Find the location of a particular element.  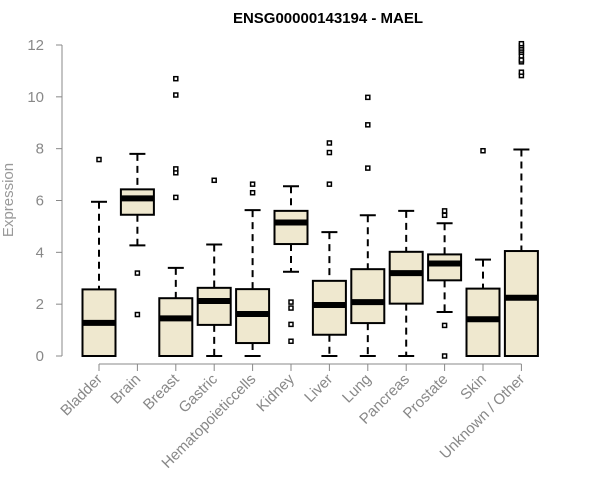

y-tick-label: 8 is located at coordinates (40, 149).